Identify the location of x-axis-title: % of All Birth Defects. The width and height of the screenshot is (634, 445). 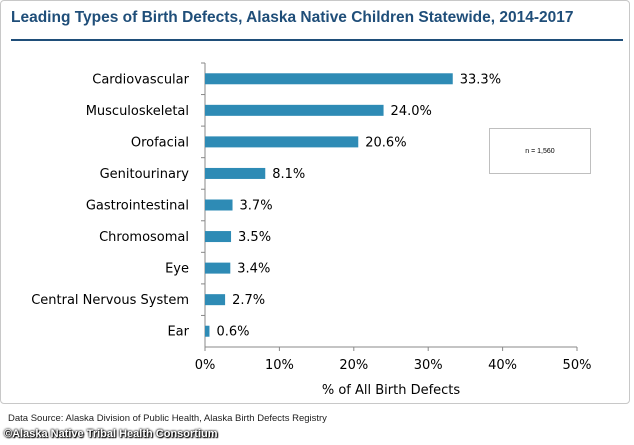
(391, 390).